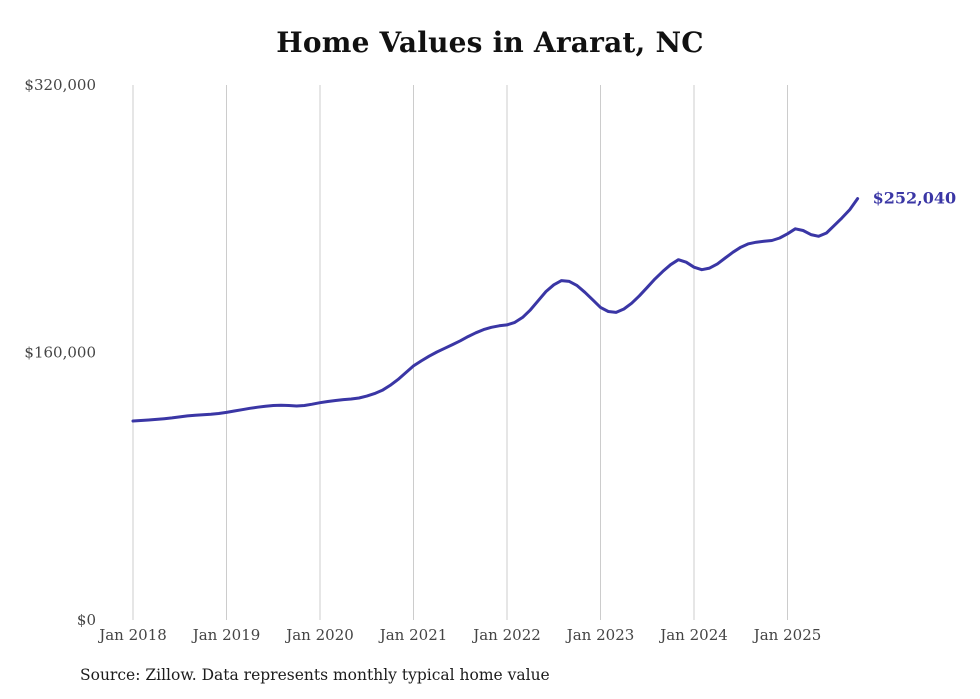  Describe the element at coordinates (600, 635) in the screenshot. I see `x-tick-label: Jan 2023` at that location.